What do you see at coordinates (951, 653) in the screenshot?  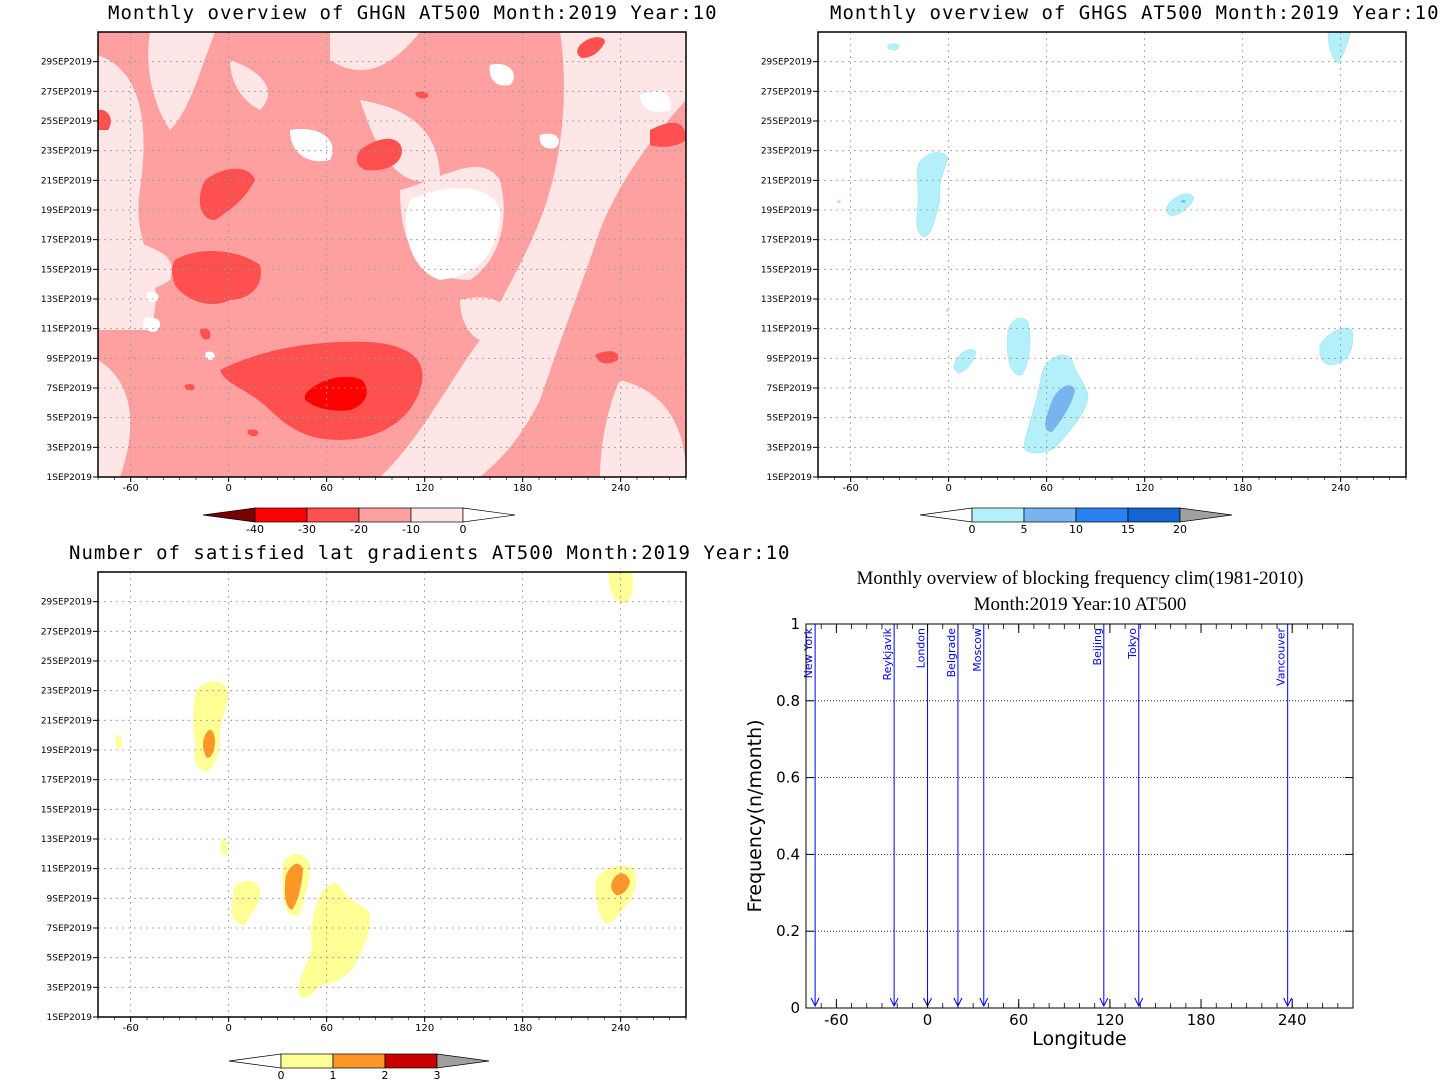 I see `city-marker-label: Belgrade` at bounding box center [951, 653].